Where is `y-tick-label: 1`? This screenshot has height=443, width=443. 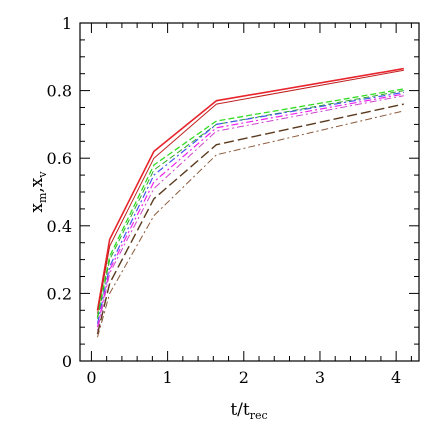 y-tick-label: 1 is located at coordinates (67, 23).